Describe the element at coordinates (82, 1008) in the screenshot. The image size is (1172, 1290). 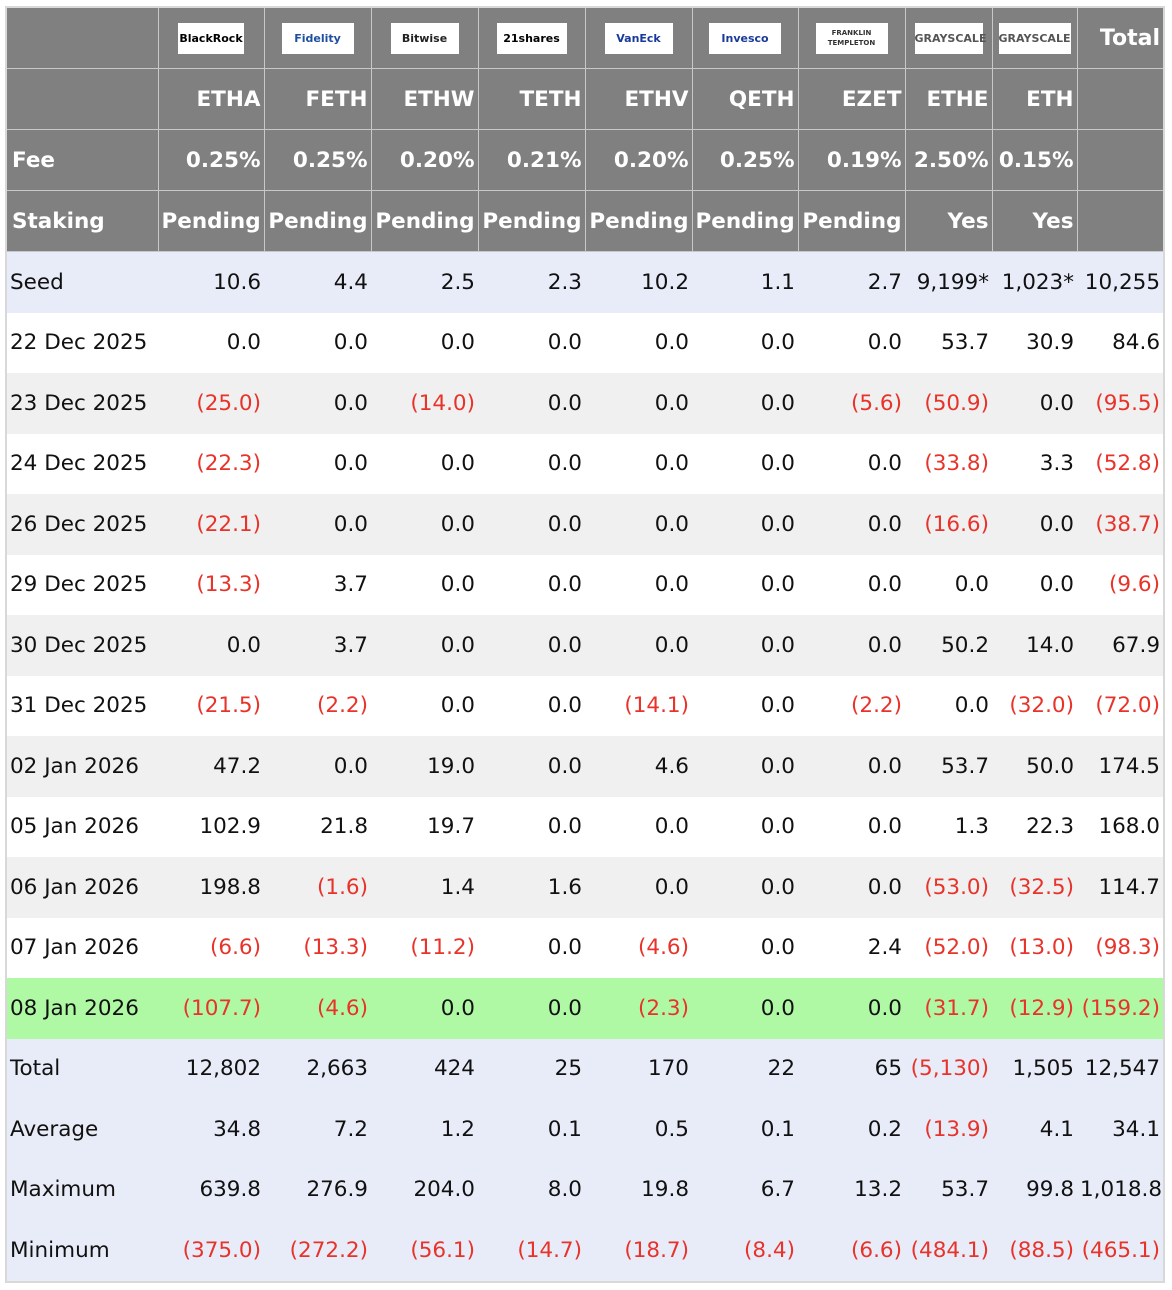
I see `row-label: 08 Jan 2026` at that location.